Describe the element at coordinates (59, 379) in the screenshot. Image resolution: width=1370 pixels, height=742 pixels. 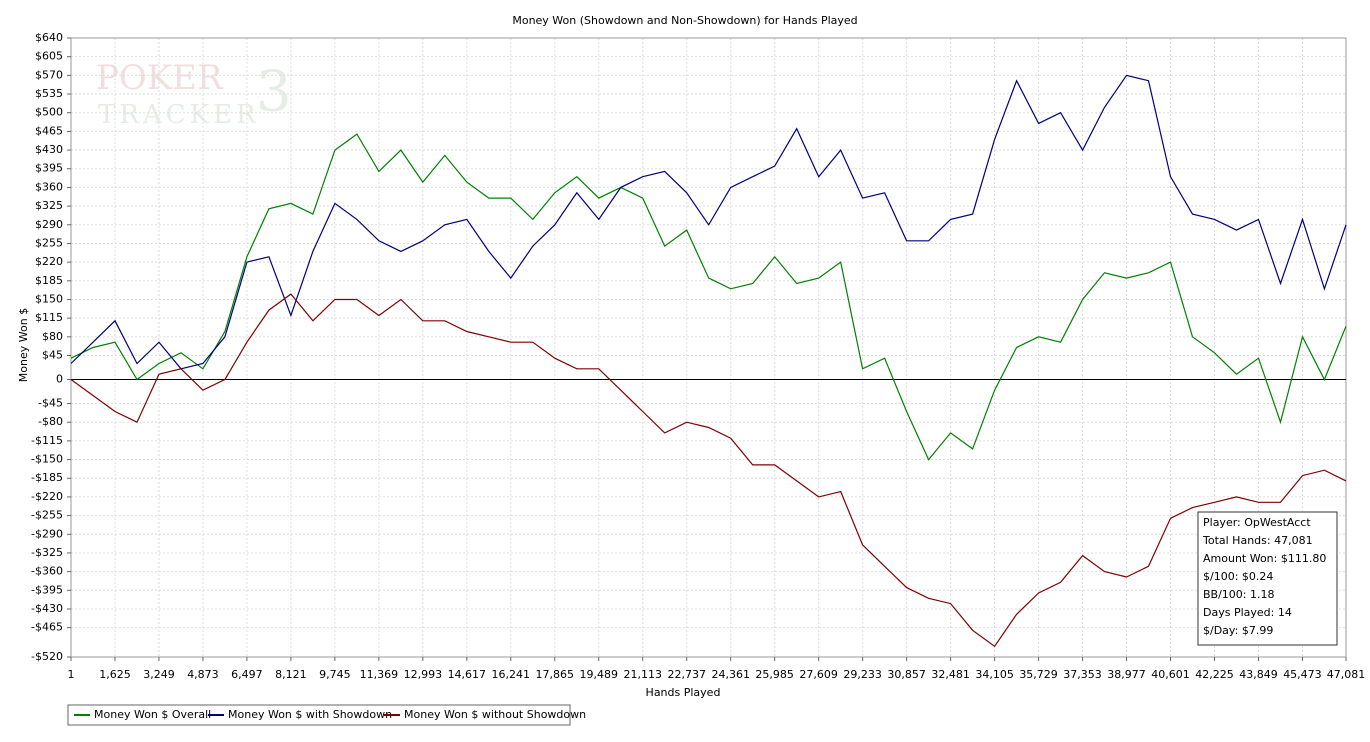
I see `y-tick-label: 0` at that location.